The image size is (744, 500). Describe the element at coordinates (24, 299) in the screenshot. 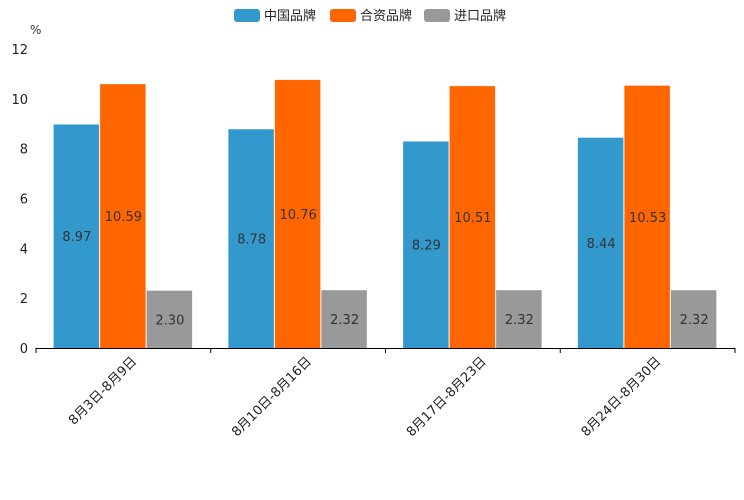

I see `y-tick-label: 2` at that location.